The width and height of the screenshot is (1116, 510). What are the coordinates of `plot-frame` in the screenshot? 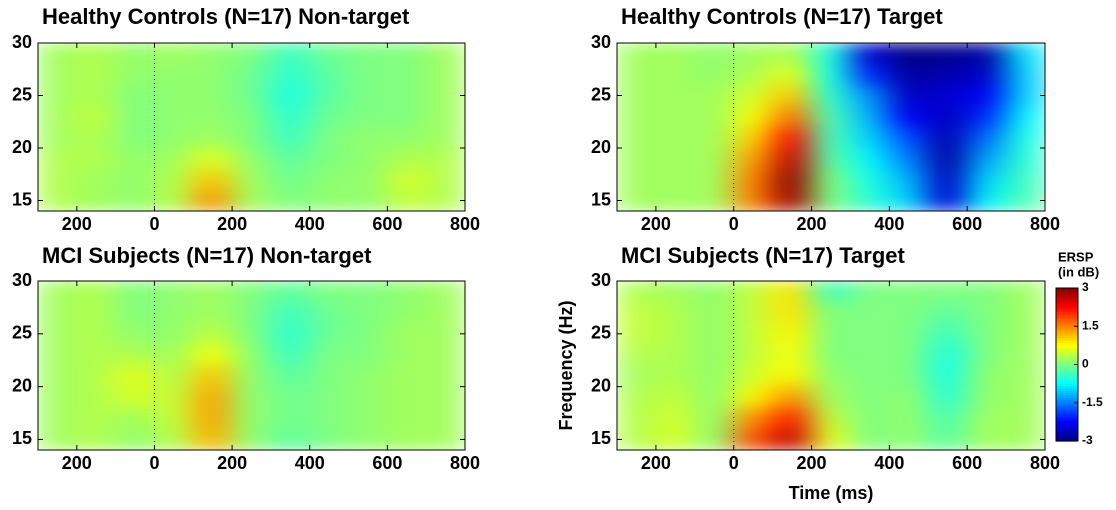 It's located at (831, 127).